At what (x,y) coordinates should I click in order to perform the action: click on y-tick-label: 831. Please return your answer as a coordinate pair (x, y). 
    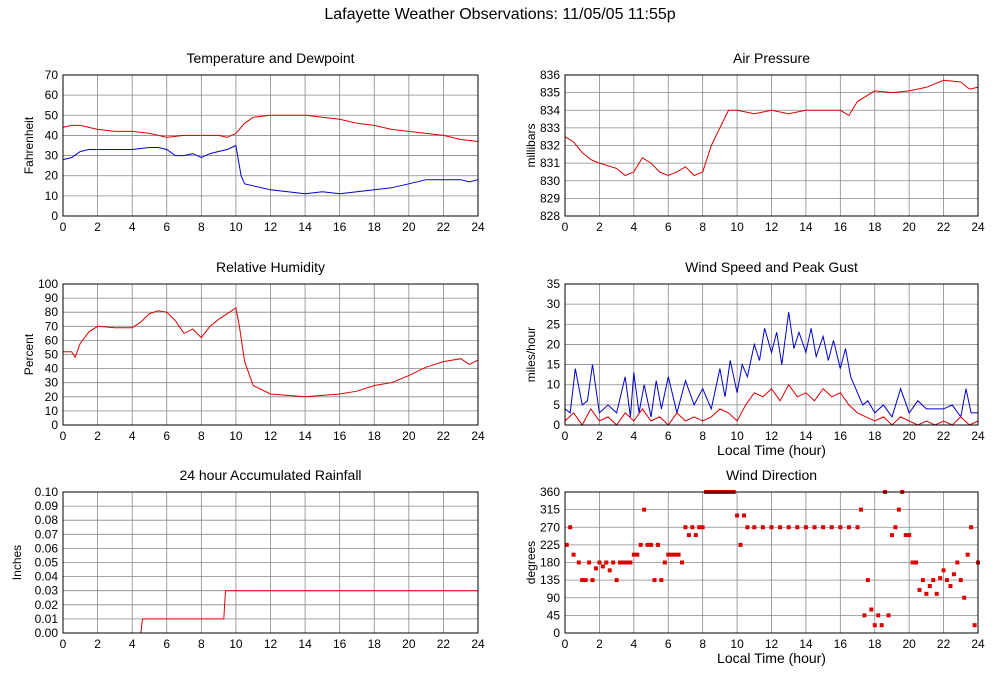
    Looking at the image, I should click on (550, 163).